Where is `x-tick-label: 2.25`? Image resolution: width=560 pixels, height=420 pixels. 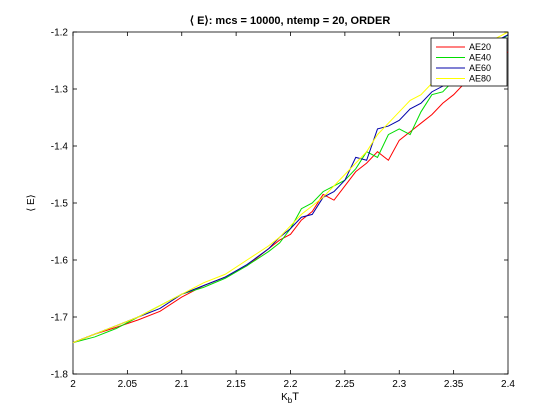
x-tick-label: 2.25 is located at coordinates (345, 384).